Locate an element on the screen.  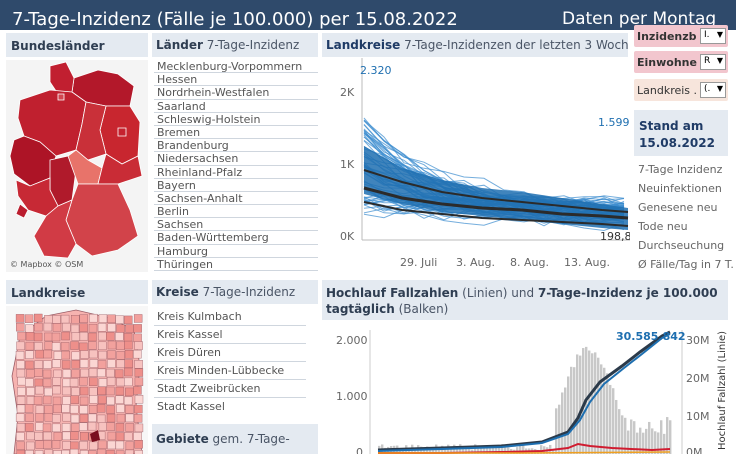
laender-item: Brandenburg is located at coordinates (236, 146).